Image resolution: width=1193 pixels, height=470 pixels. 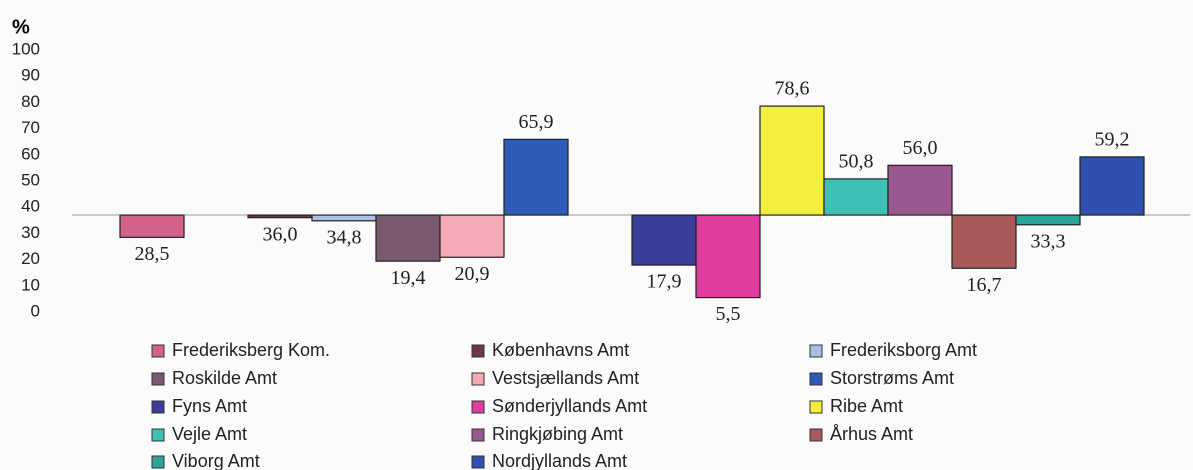 I want to click on y-axis-label: %, so click(x=21, y=27).